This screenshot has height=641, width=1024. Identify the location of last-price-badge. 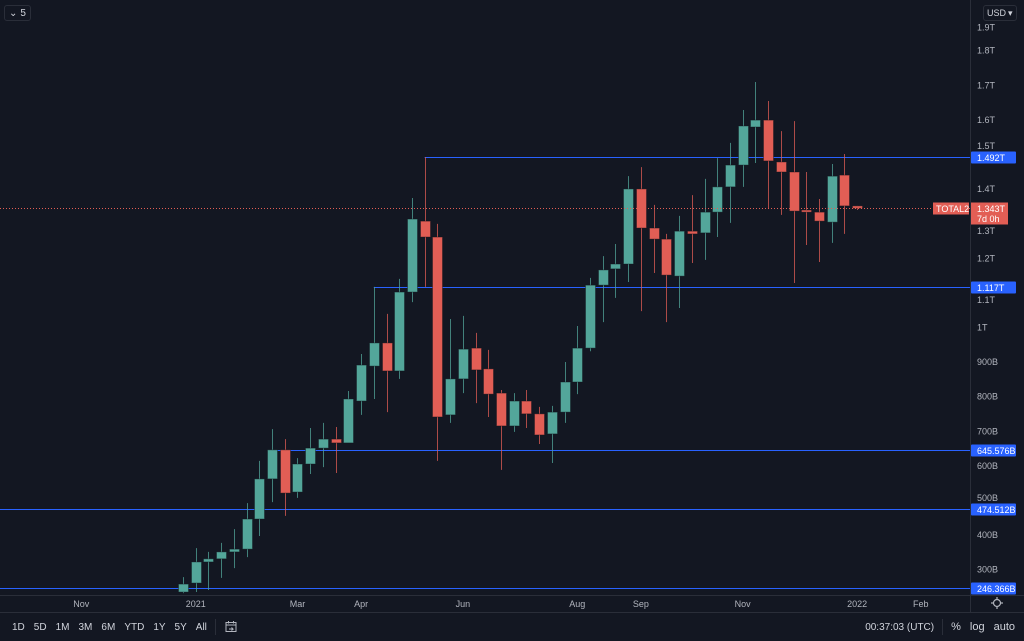
(989, 213).